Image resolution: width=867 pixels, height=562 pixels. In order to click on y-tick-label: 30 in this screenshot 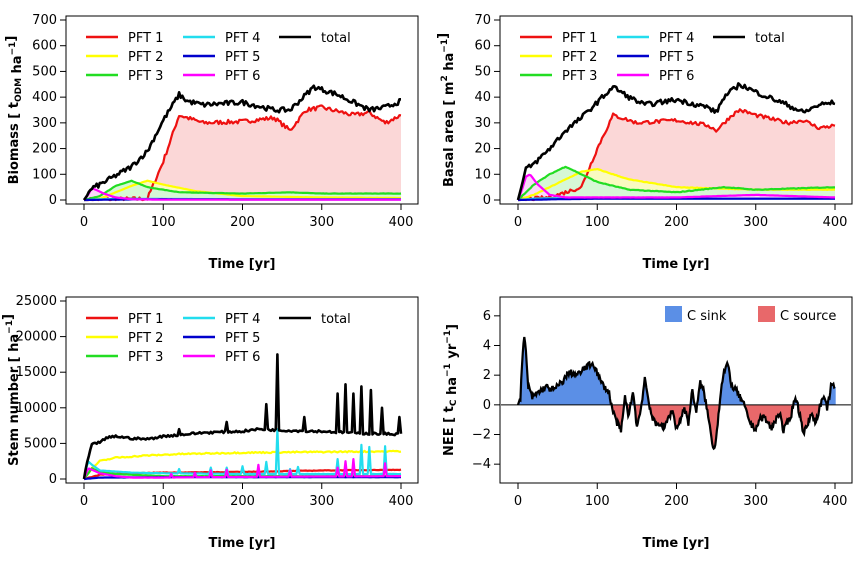, I will do `click(482, 123)`.